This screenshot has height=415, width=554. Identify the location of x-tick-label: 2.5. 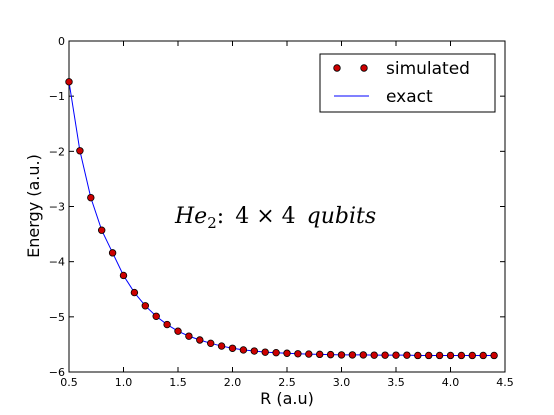
(287, 382).